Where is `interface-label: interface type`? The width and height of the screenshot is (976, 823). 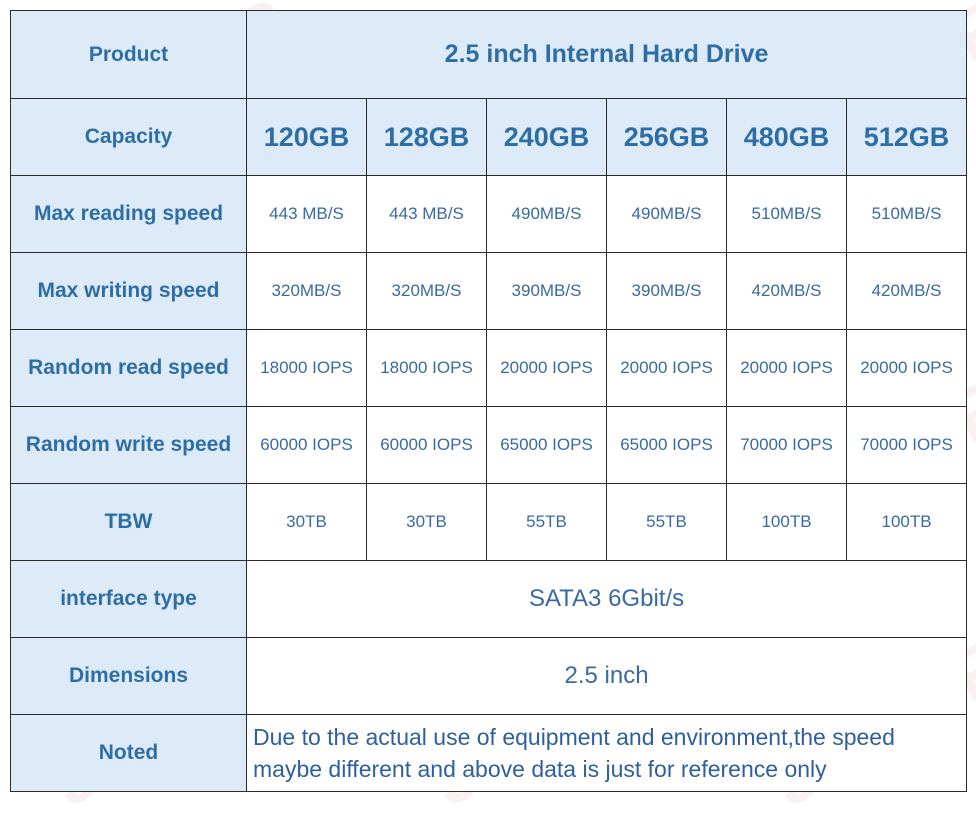 interface-label: interface type is located at coordinates (128, 599).